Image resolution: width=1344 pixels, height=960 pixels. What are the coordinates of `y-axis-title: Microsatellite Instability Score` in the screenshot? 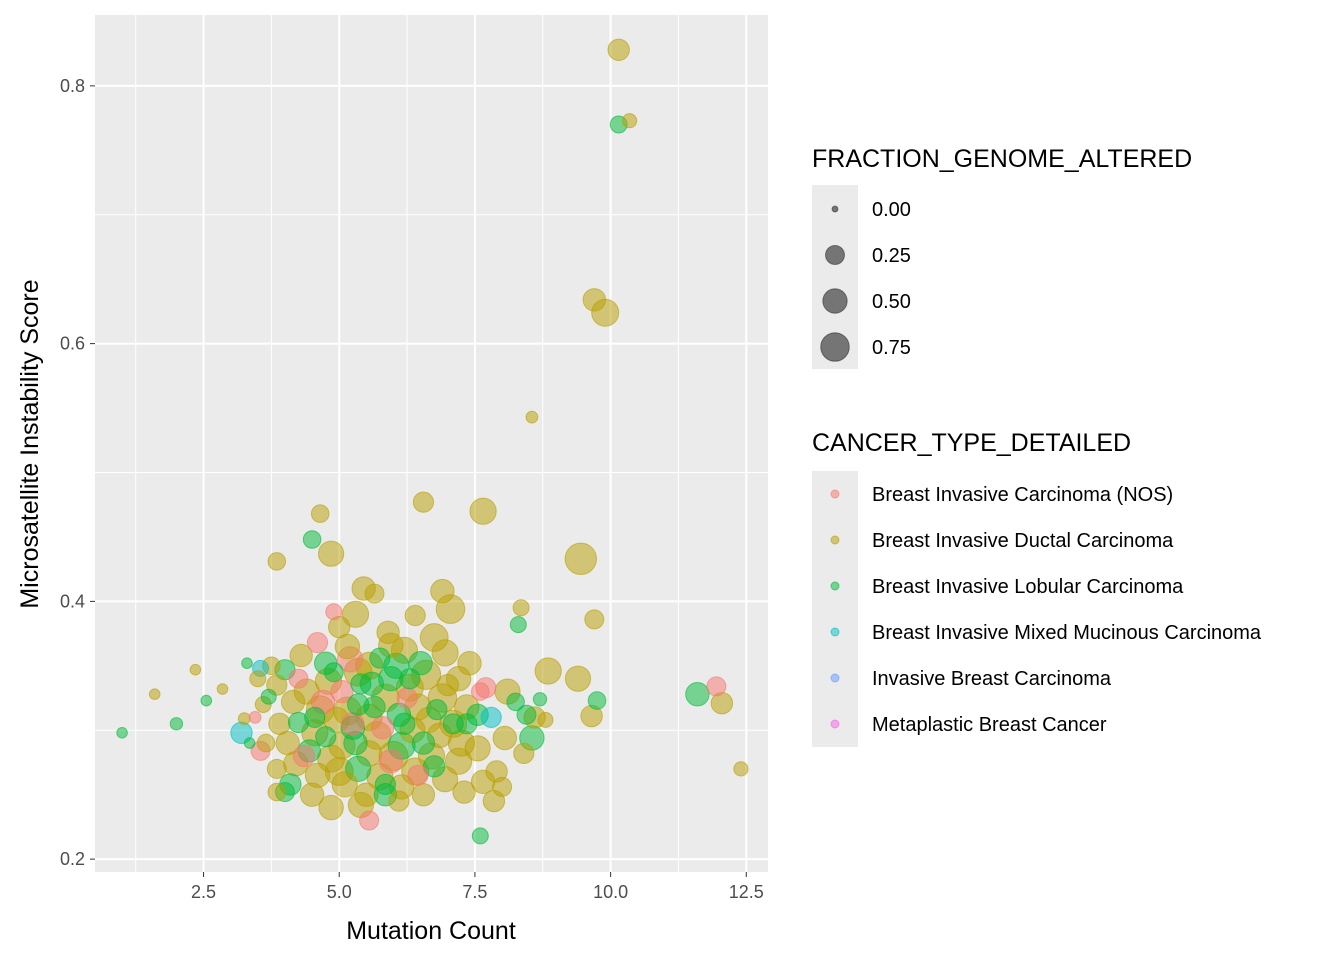 It's located at (30, 443).